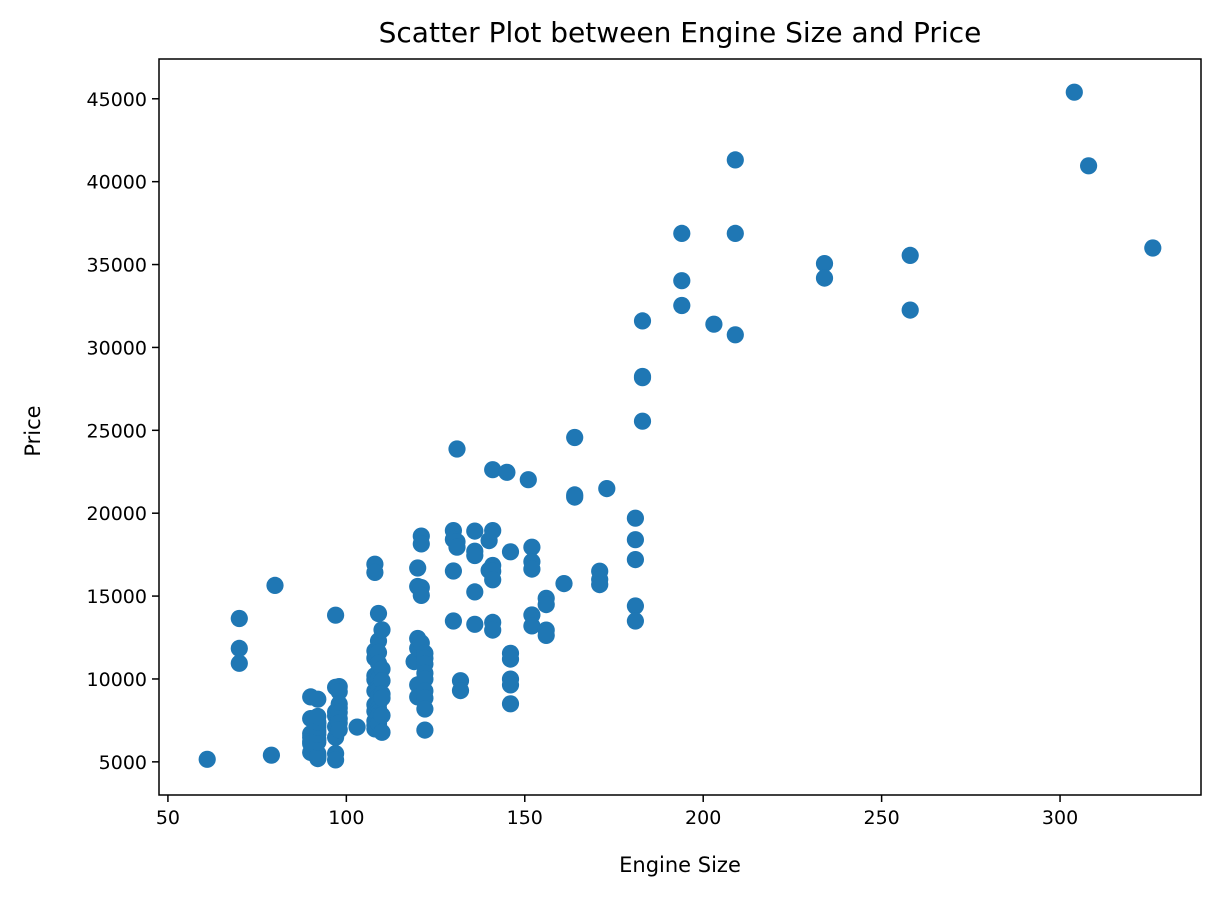 The width and height of the screenshot is (1219, 898). Describe the element at coordinates (117, 514) in the screenshot. I see `y-tick-label: 20000` at that location.